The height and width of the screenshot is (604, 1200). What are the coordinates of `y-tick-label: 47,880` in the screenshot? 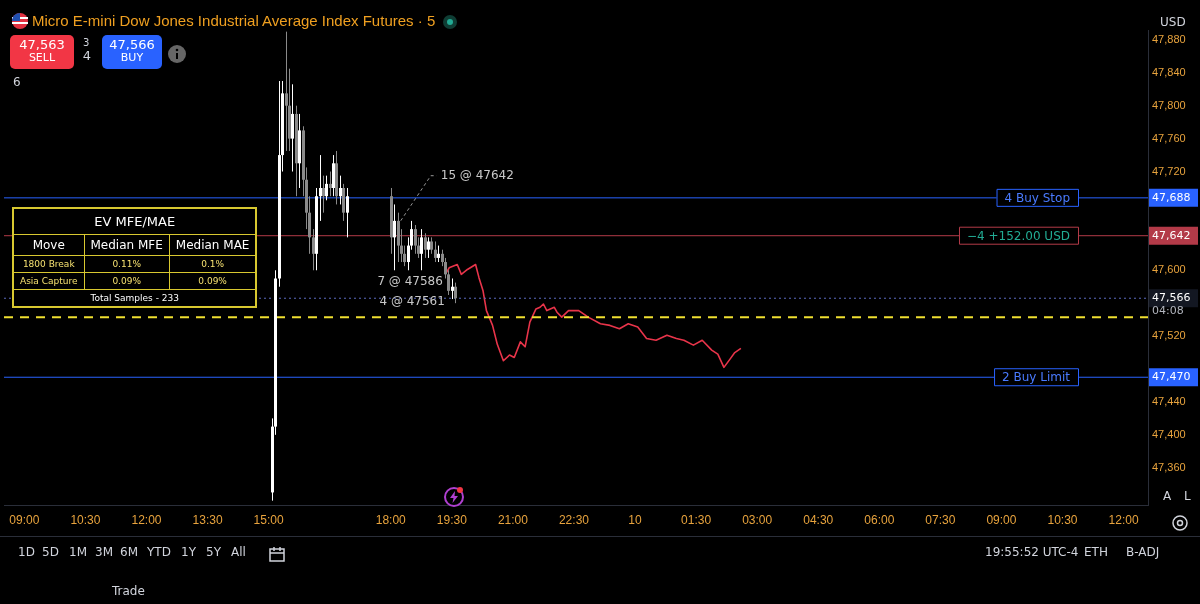 It's located at (1169, 38).